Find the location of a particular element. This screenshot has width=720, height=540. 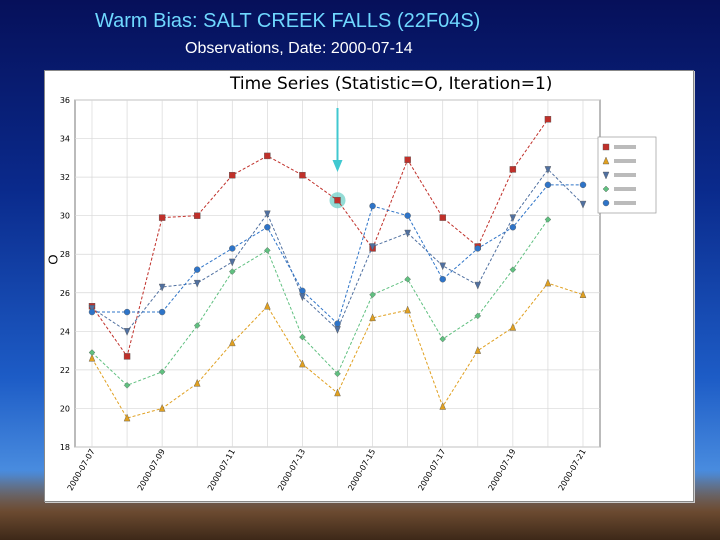

y-tick-label: 24 is located at coordinates (65, 331).